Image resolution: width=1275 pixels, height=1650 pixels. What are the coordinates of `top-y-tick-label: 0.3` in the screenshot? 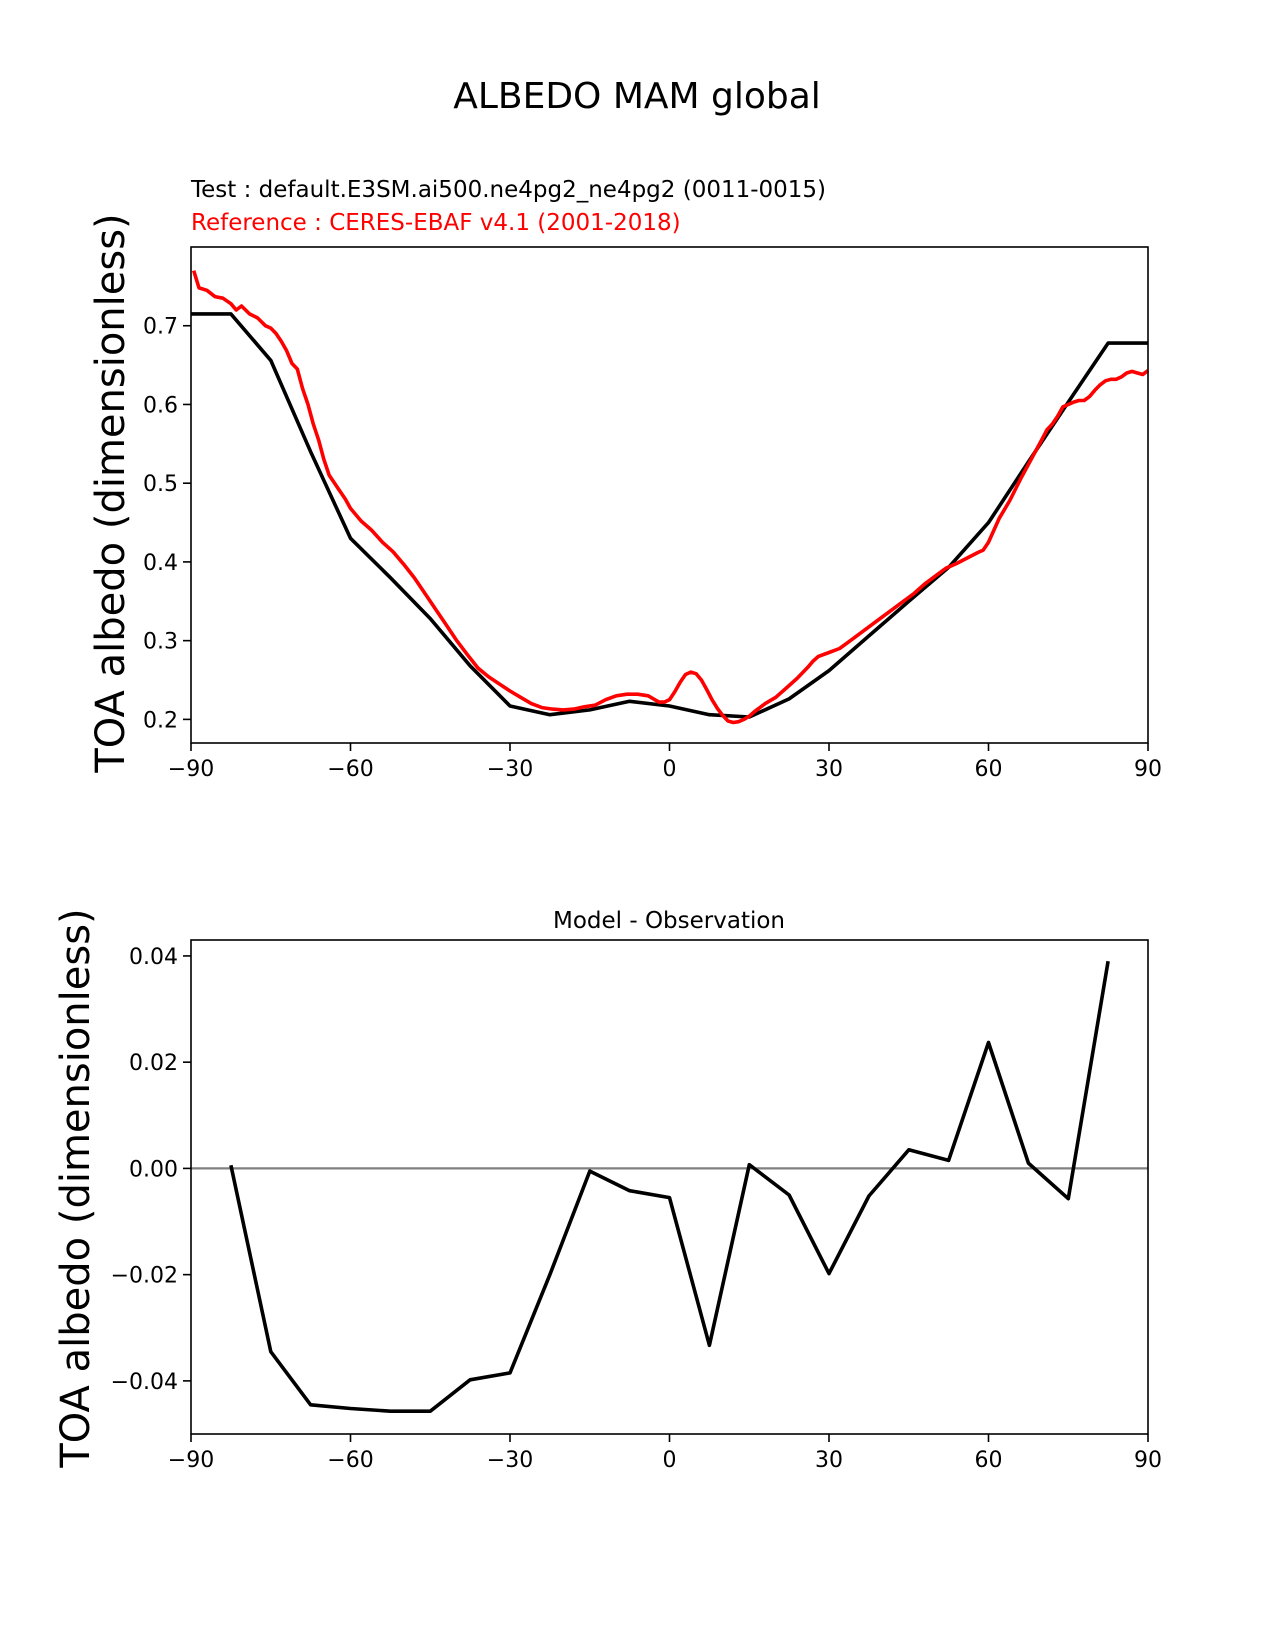 It's located at (160, 642).